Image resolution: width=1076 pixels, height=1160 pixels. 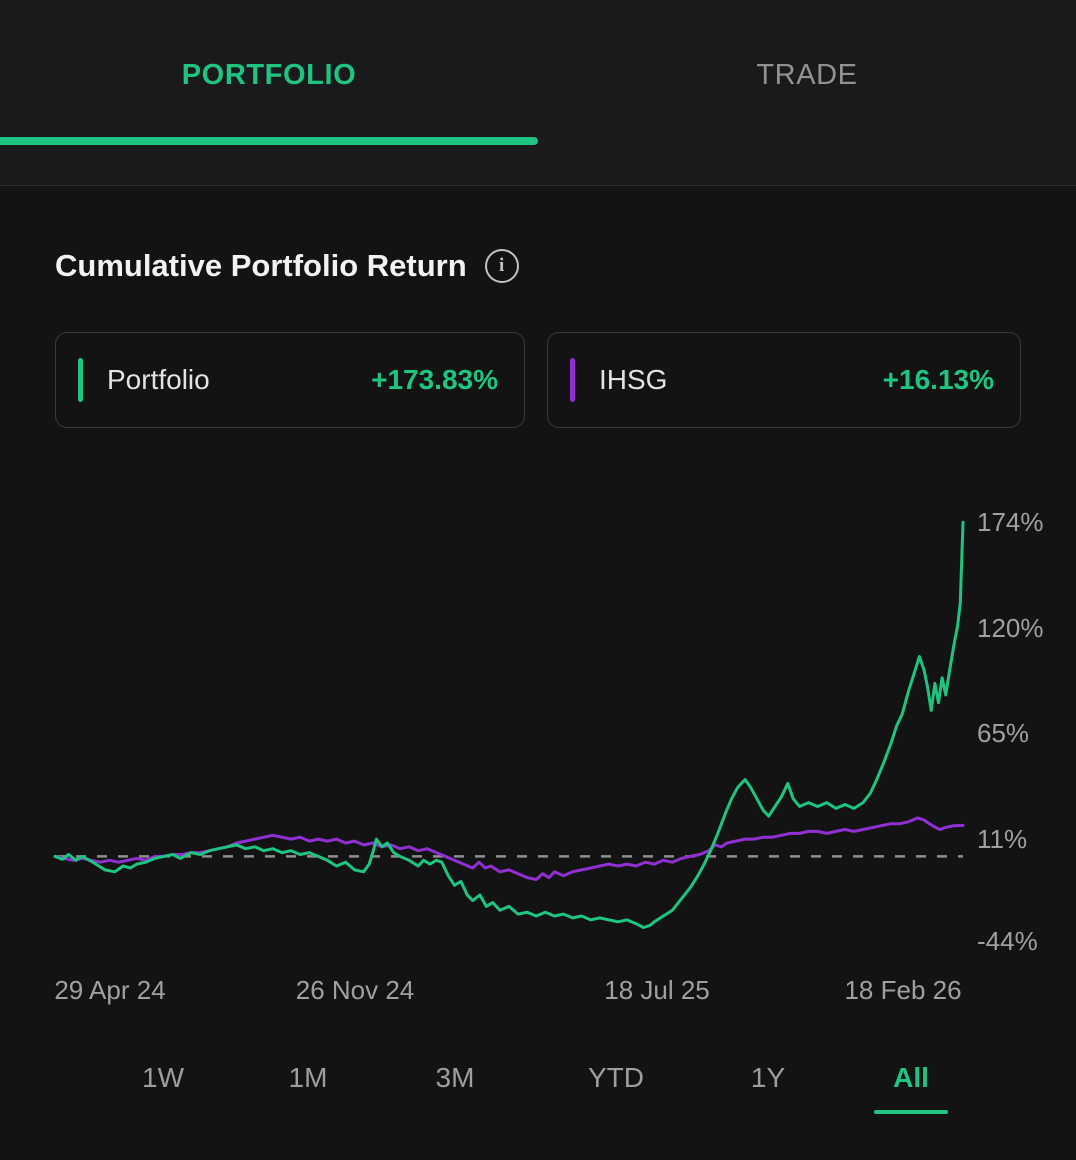 What do you see at coordinates (434, 379) in the screenshot?
I see `portfolio-return-value: +173.83%` at bounding box center [434, 379].